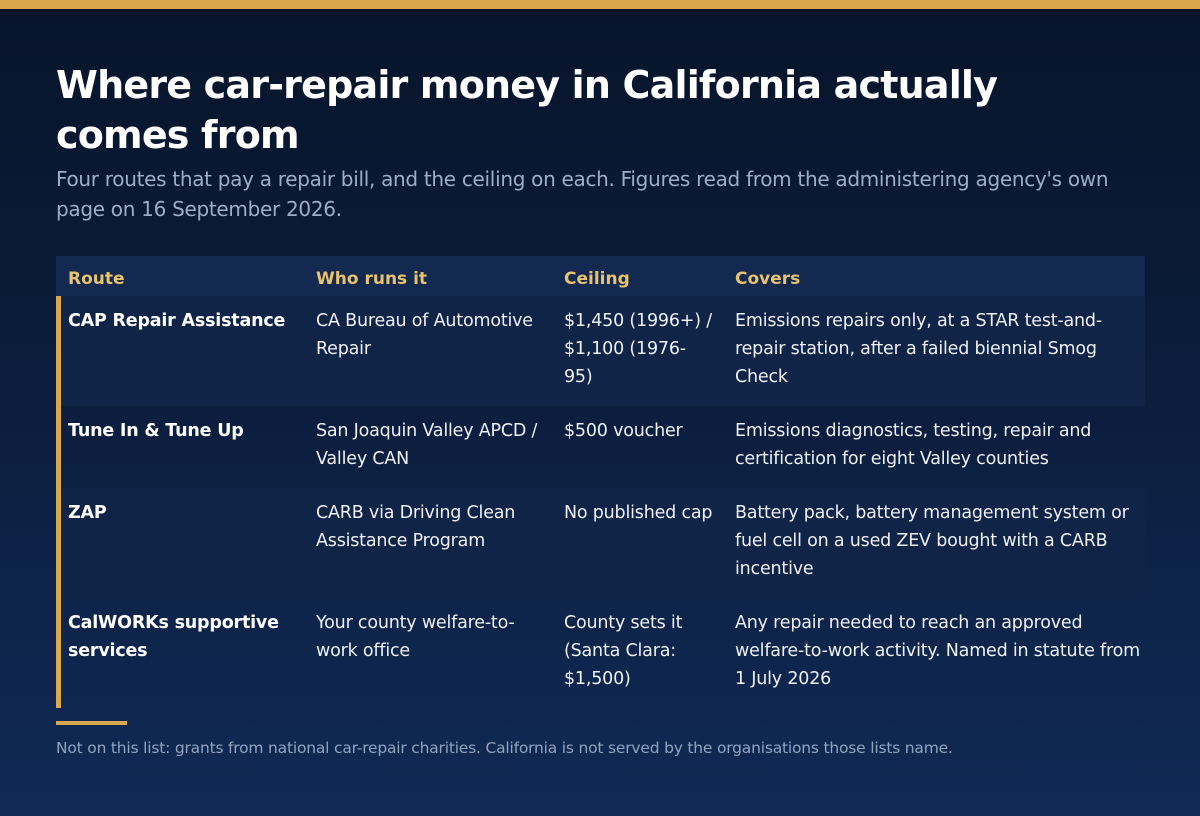 The image size is (1200, 816). I want to click on column-header-who-runs-it: Who runs it, so click(372, 279).